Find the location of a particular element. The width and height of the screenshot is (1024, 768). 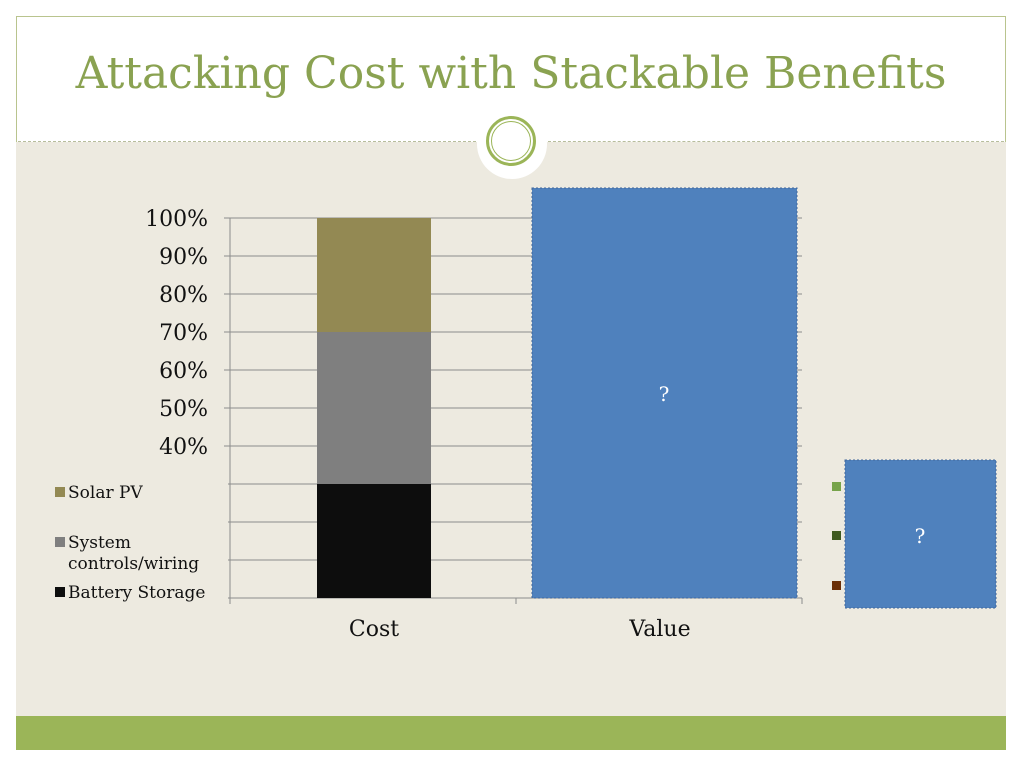

value-placeholder-box is located at coordinates (664, 393).